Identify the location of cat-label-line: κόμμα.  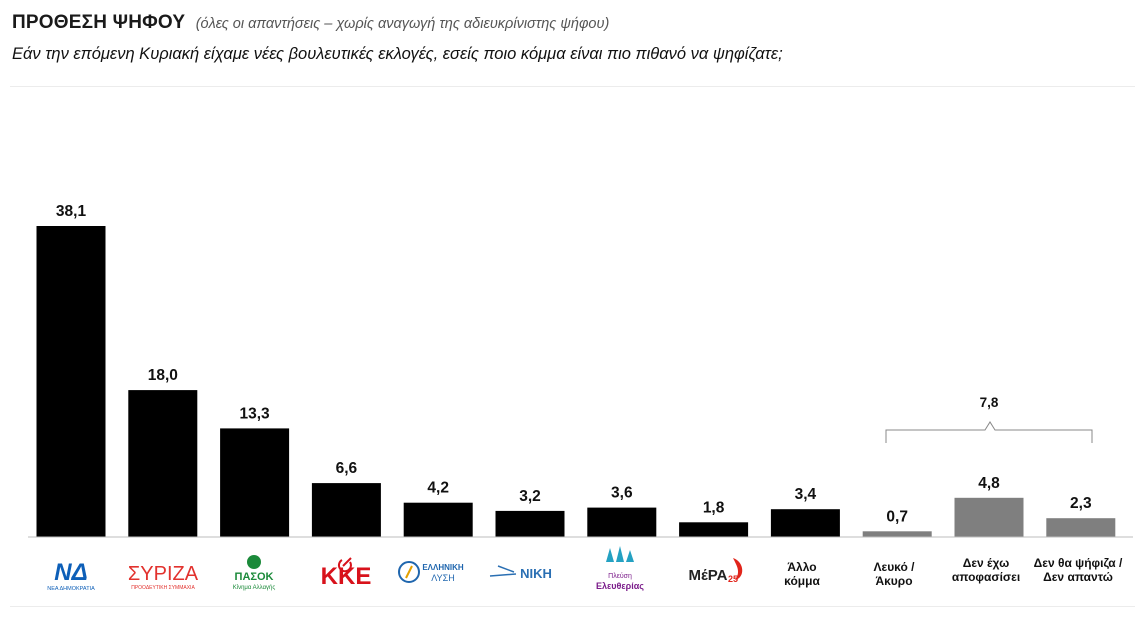
(802, 581).